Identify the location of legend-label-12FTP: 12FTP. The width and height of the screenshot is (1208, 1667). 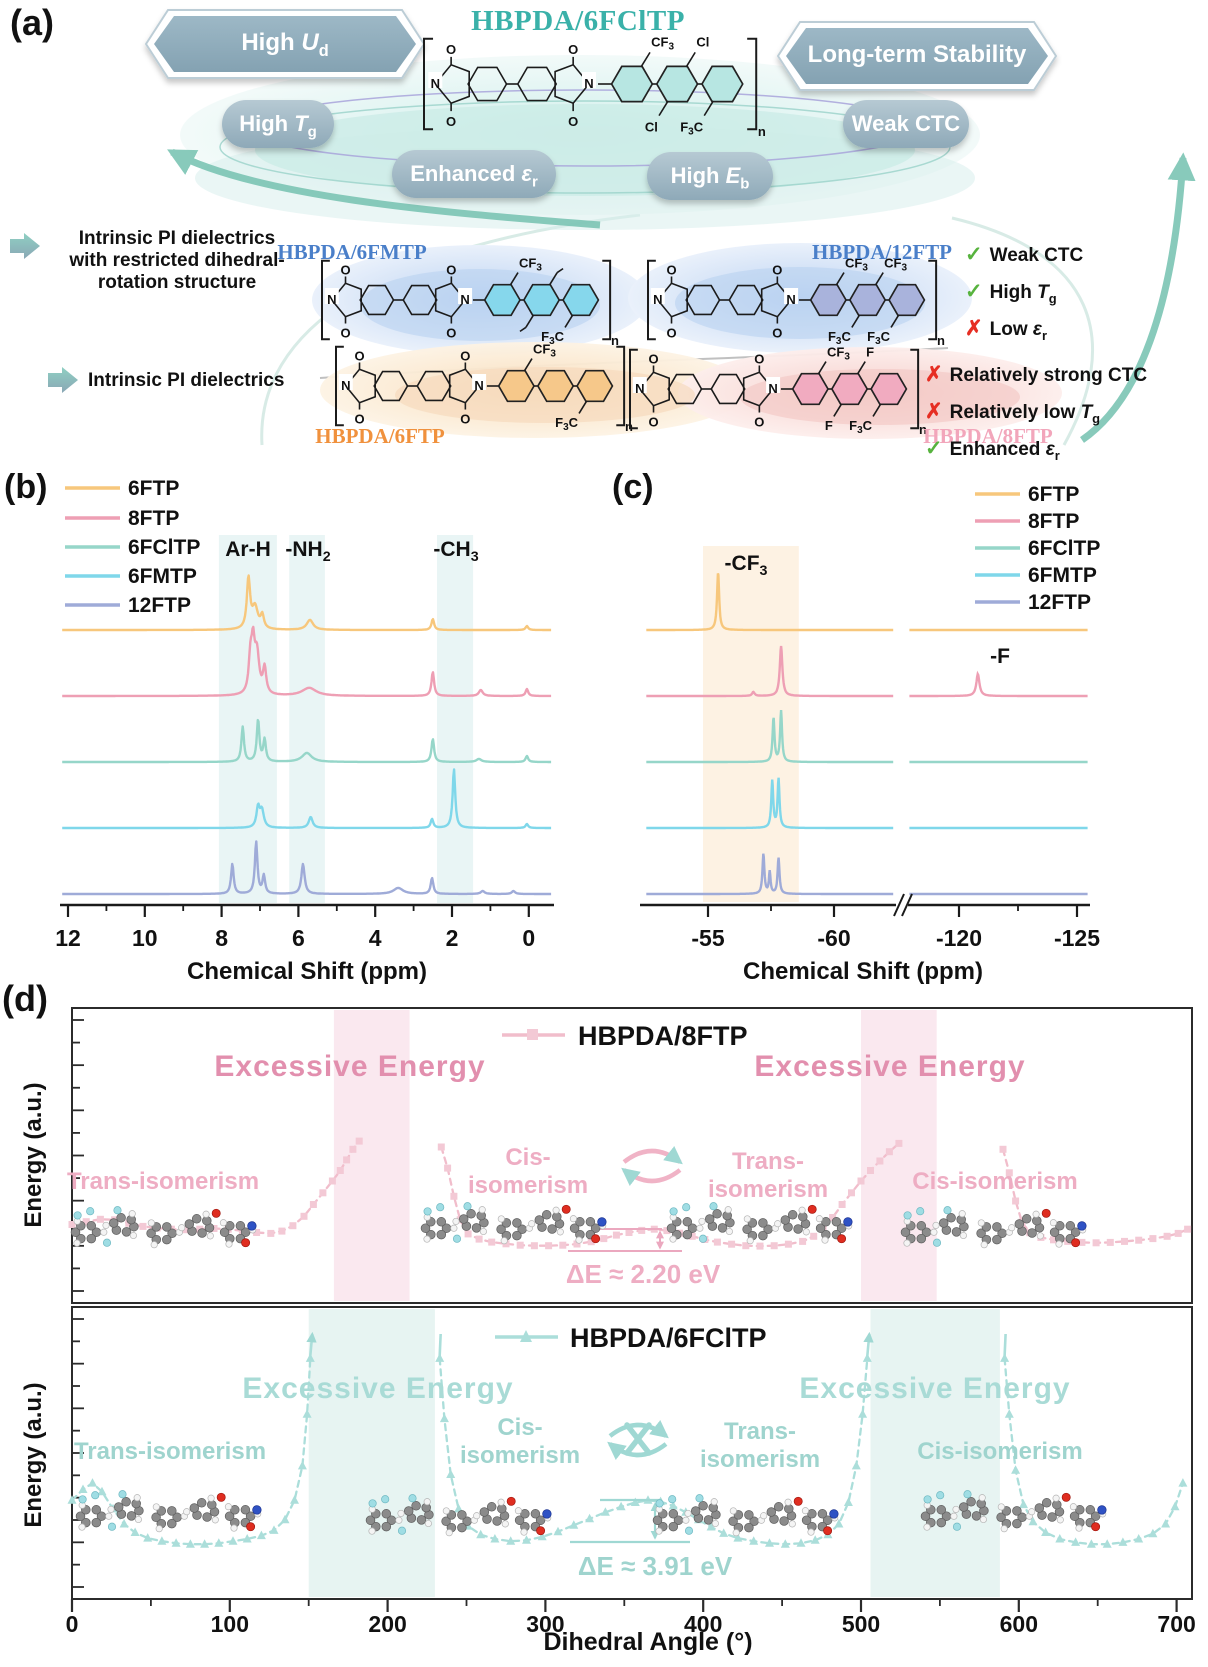
(1059, 602).